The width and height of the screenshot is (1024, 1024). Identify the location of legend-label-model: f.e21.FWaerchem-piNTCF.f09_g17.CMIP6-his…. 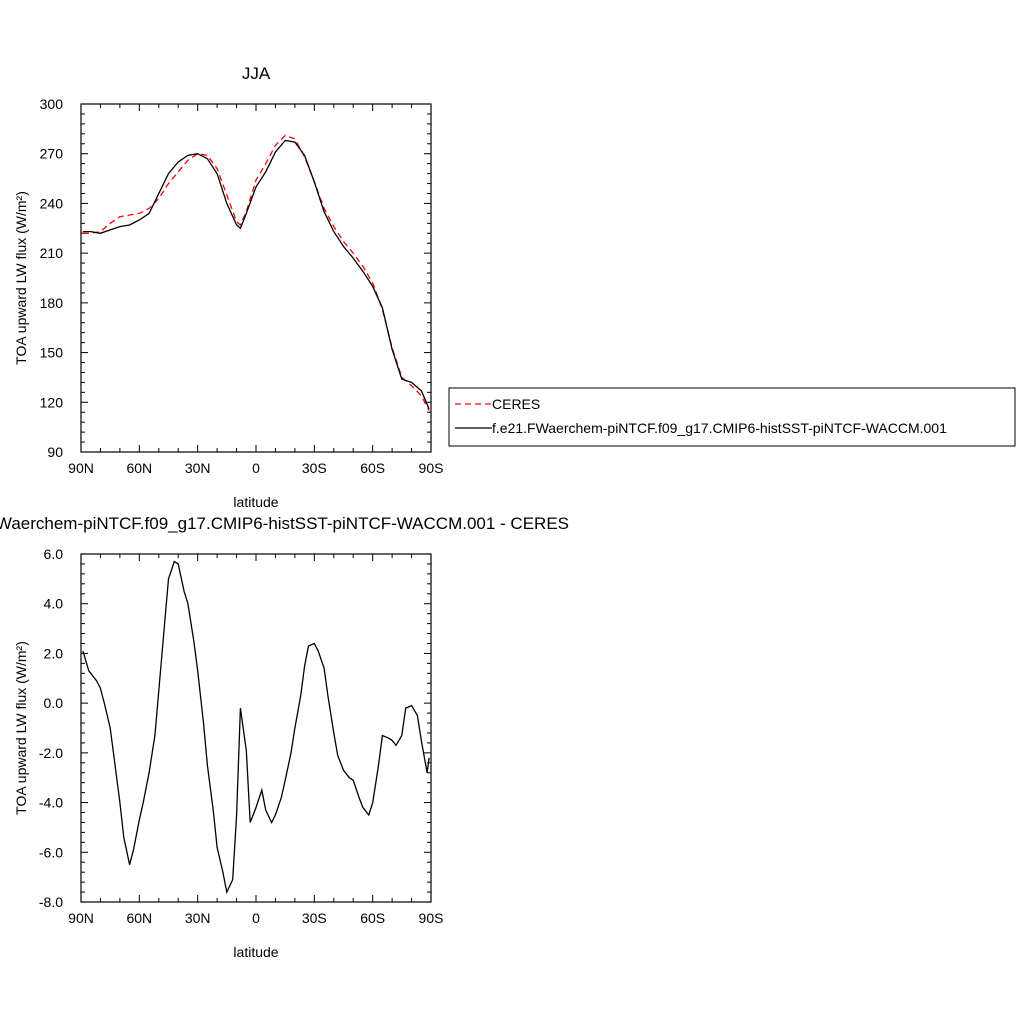
(719, 428).